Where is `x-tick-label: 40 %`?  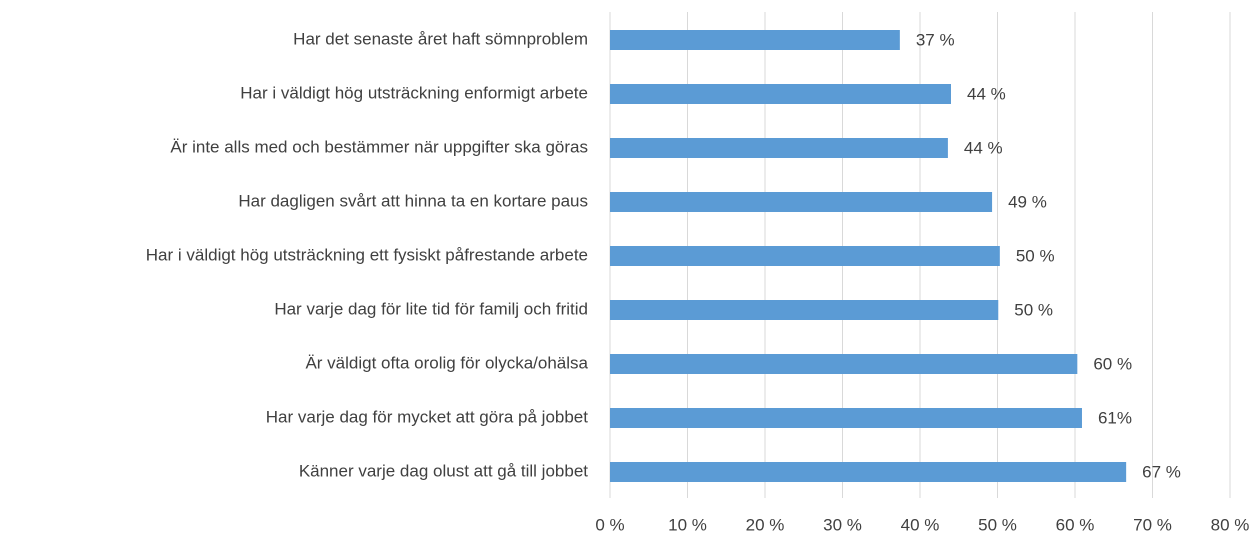
x-tick-label: 40 % is located at coordinates (920, 524).